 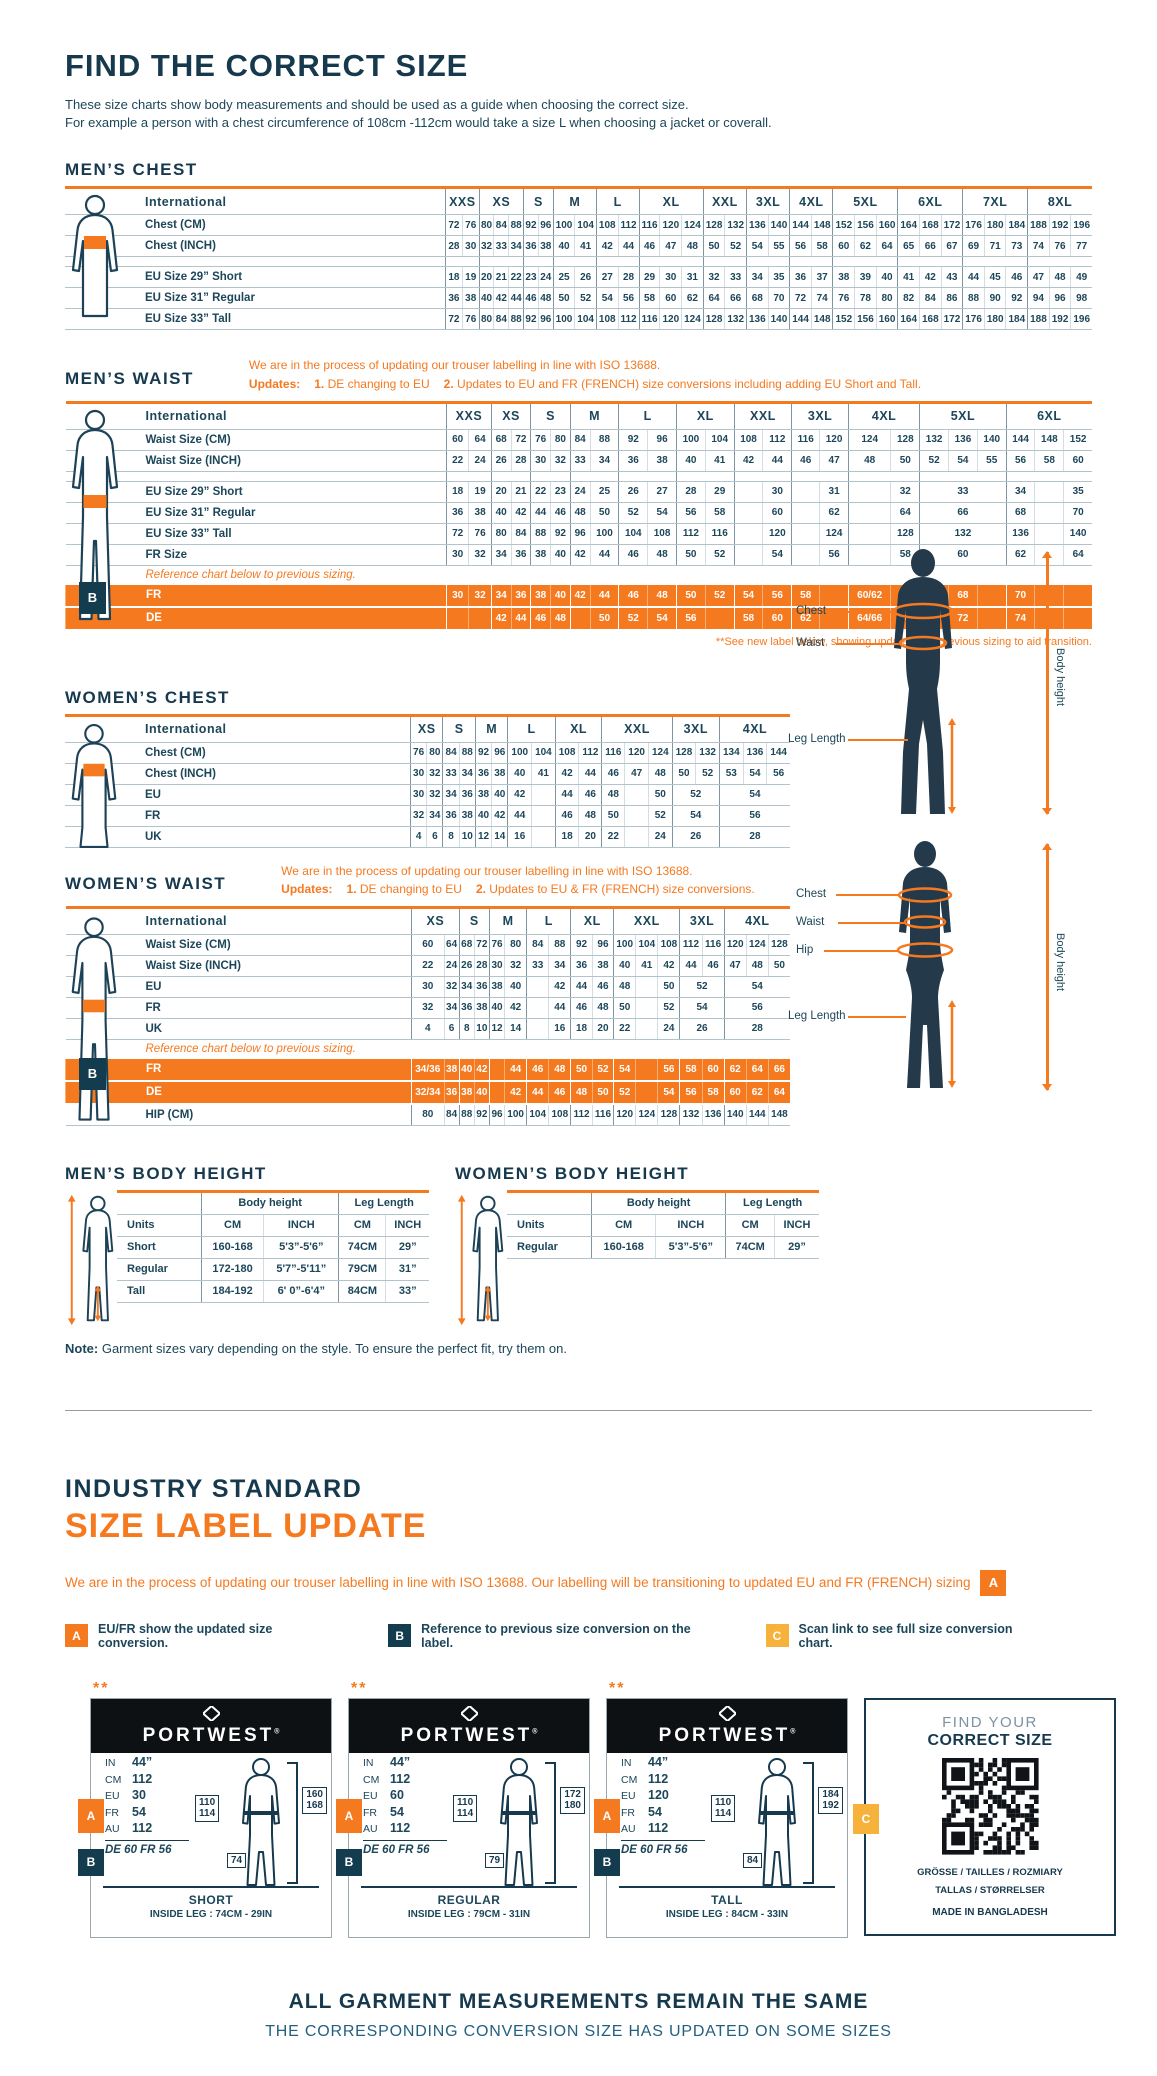 I want to click on size-value-cell: 77, so click(x=1081, y=246).